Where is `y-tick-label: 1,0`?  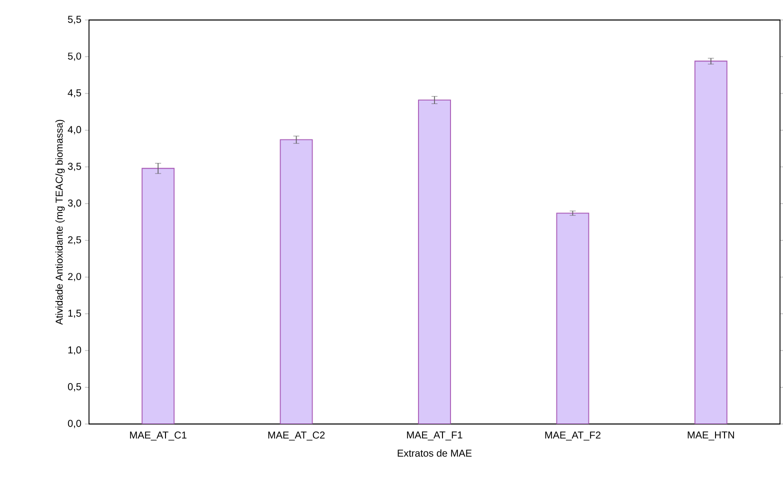
y-tick-label: 1,0 is located at coordinates (75, 350).